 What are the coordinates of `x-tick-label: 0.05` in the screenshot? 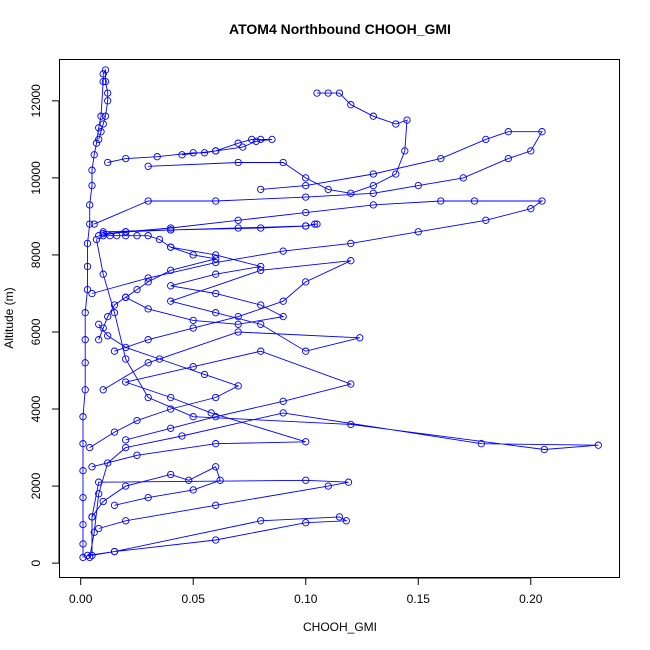 It's located at (194, 599).